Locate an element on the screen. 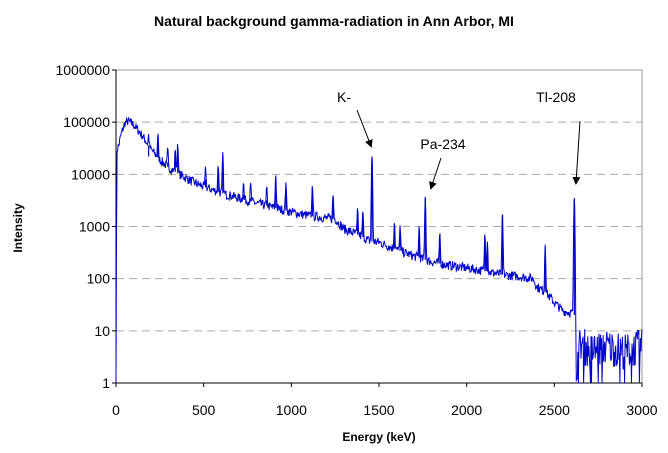 The image size is (668, 453). annotation-label: K- is located at coordinates (344, 97).